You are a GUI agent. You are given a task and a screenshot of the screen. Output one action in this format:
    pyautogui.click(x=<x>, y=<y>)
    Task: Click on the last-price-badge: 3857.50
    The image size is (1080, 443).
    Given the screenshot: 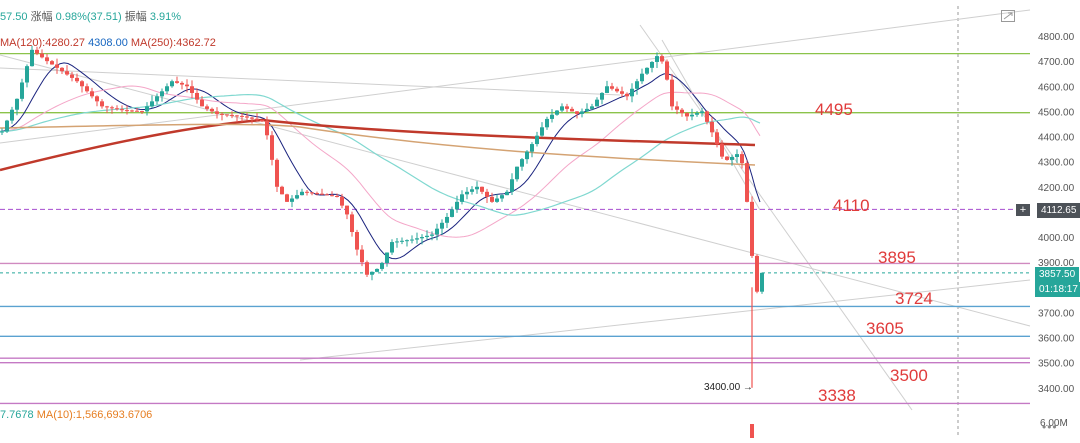 What is the action you would take?
    pyautogui.click(x=1057, y=274)
    